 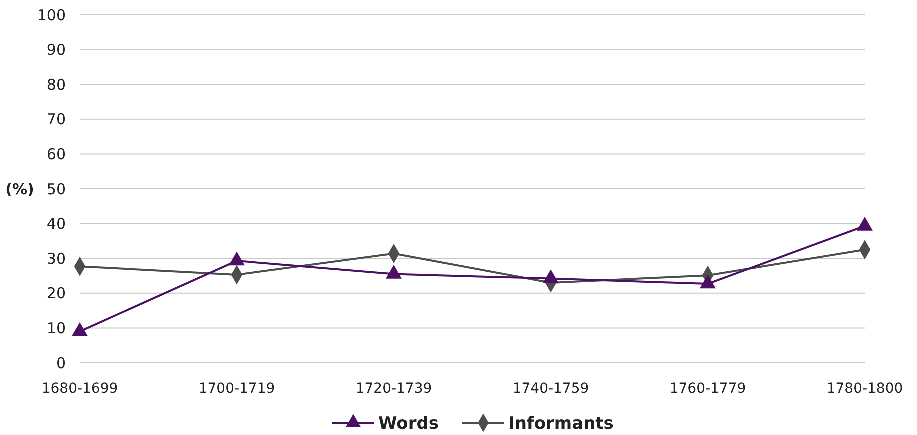 I want to click on y-tick-label: 70, so click(x=56, y=119).